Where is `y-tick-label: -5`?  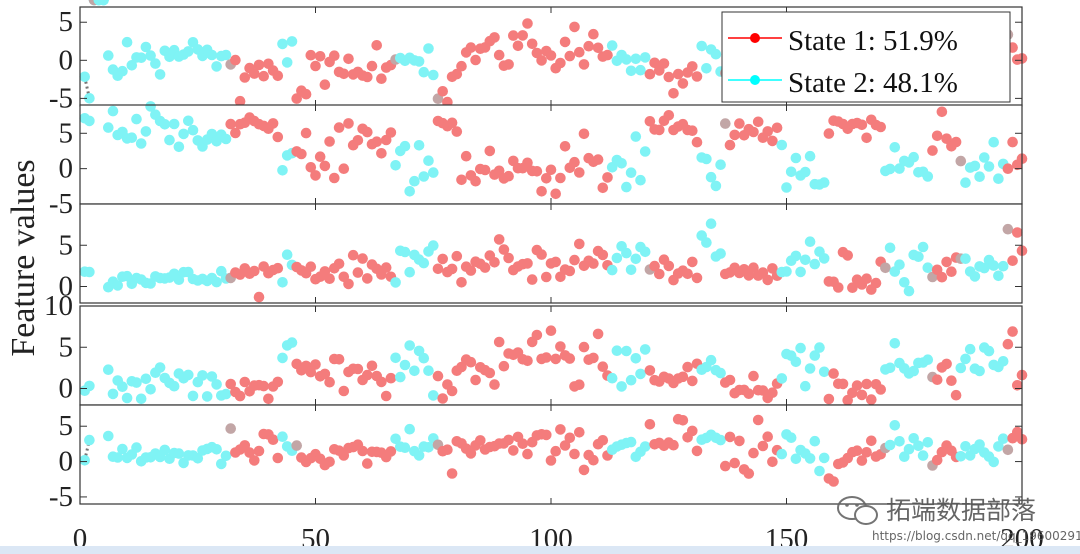
y-tick-label: -5 is located at coordinates (61, 204).